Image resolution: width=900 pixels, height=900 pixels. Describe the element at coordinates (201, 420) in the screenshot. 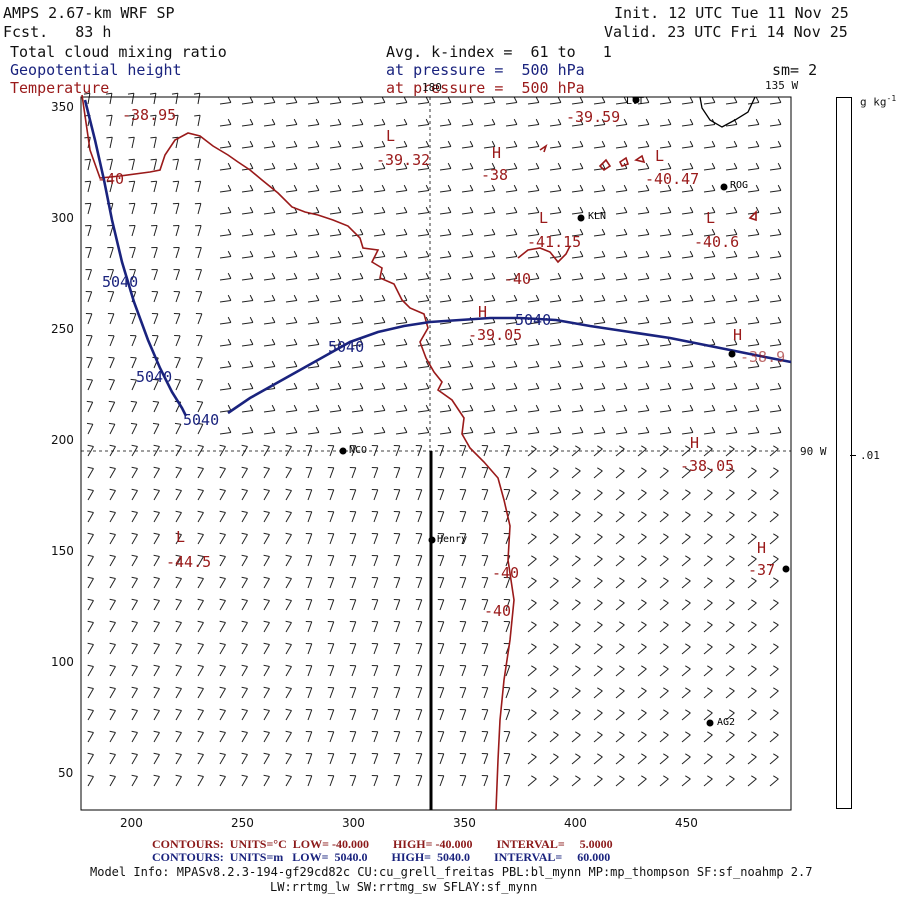

I see `height-label: 5040` at that location.